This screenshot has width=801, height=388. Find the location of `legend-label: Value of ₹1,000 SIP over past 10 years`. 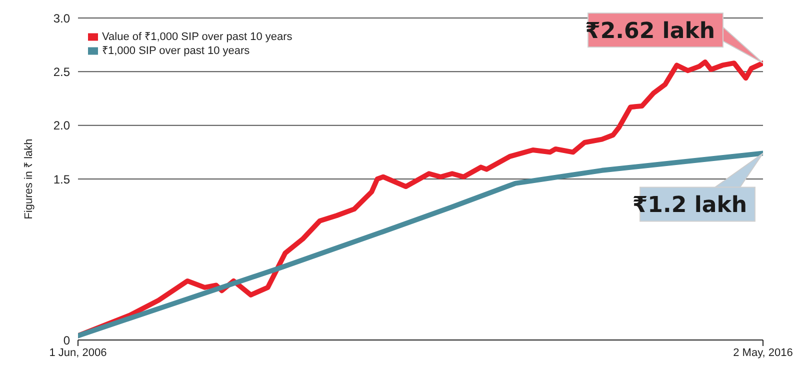

legend-label: Value of ₹1,000 SIP over past 10 years is located at coordinates (197, 37).